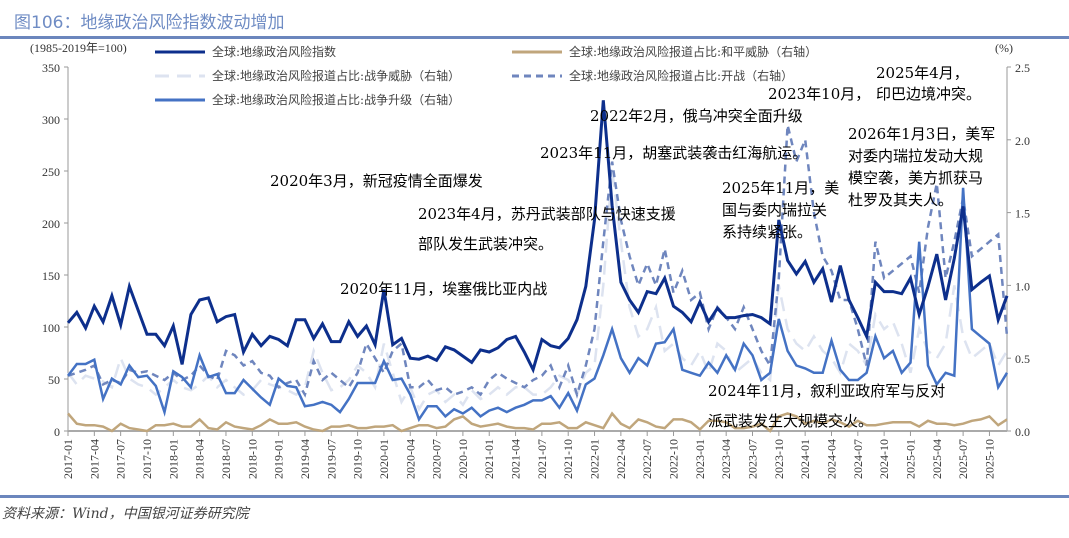  Describe the element at coordinates (621, 459) in the screenshot. I see `x-tick-label: 2022-04` at that location.